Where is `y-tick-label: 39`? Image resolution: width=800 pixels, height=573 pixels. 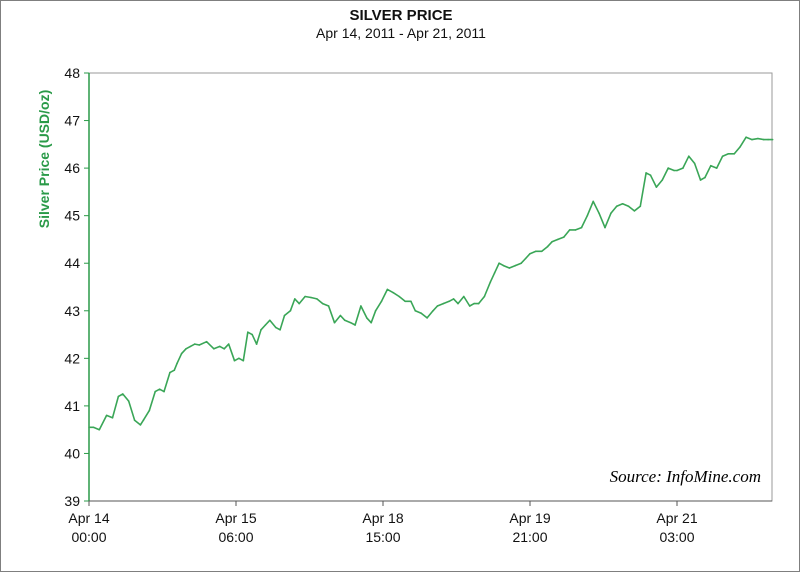 y-tick-label: 39 is located at coordinates (72, 501).